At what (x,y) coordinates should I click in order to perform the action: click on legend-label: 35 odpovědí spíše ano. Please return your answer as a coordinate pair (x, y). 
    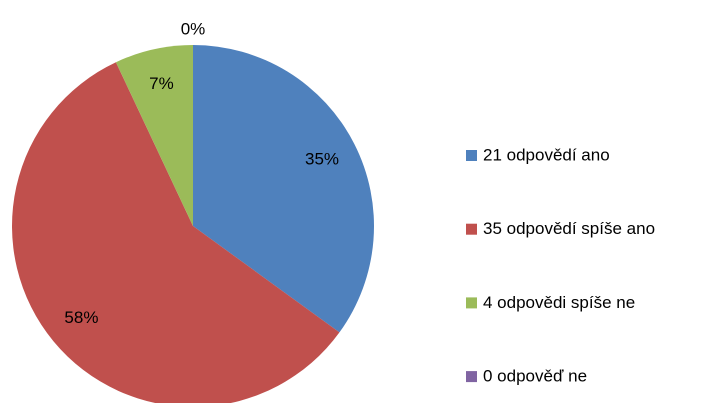
    Looking at the image, I should click on (569, 228).